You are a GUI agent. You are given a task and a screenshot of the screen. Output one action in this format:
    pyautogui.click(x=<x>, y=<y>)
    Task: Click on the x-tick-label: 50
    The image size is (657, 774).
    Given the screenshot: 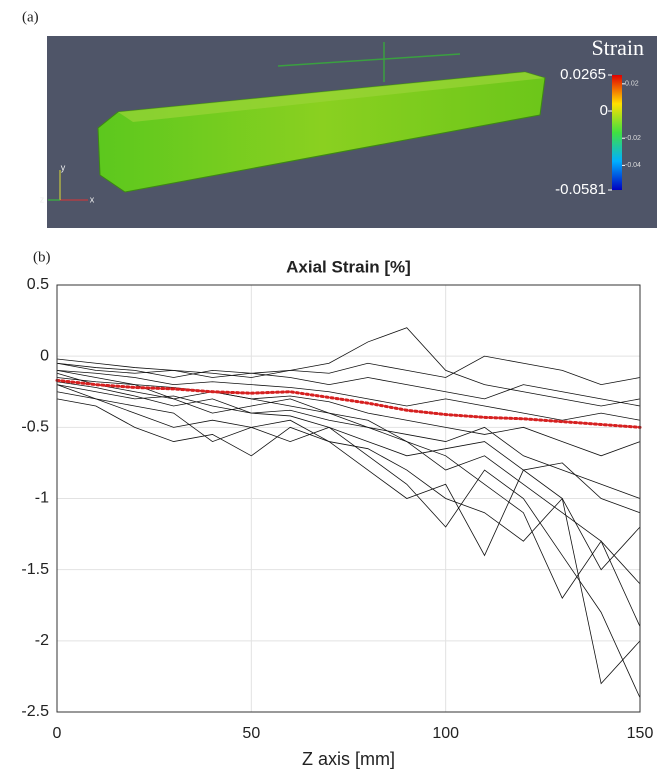 What is the action you would take?
    pyautogui.click(x=251, y=733)
    